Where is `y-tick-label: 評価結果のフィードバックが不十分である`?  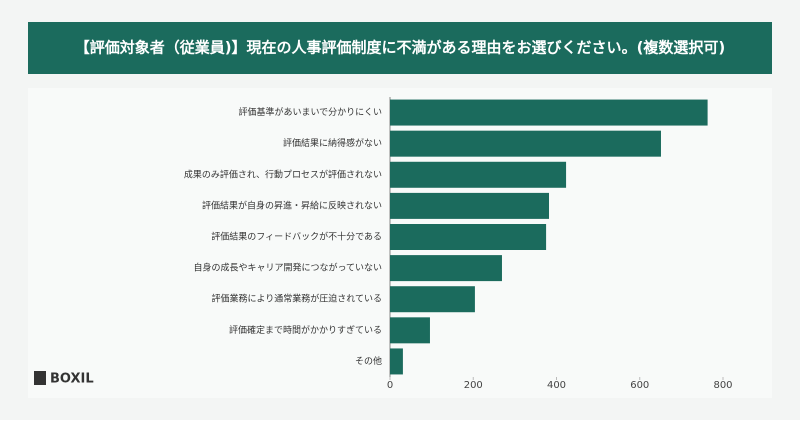 y-tick-label: 評価結果のフィードバックが不十分である is located at coordinates (296, 237).